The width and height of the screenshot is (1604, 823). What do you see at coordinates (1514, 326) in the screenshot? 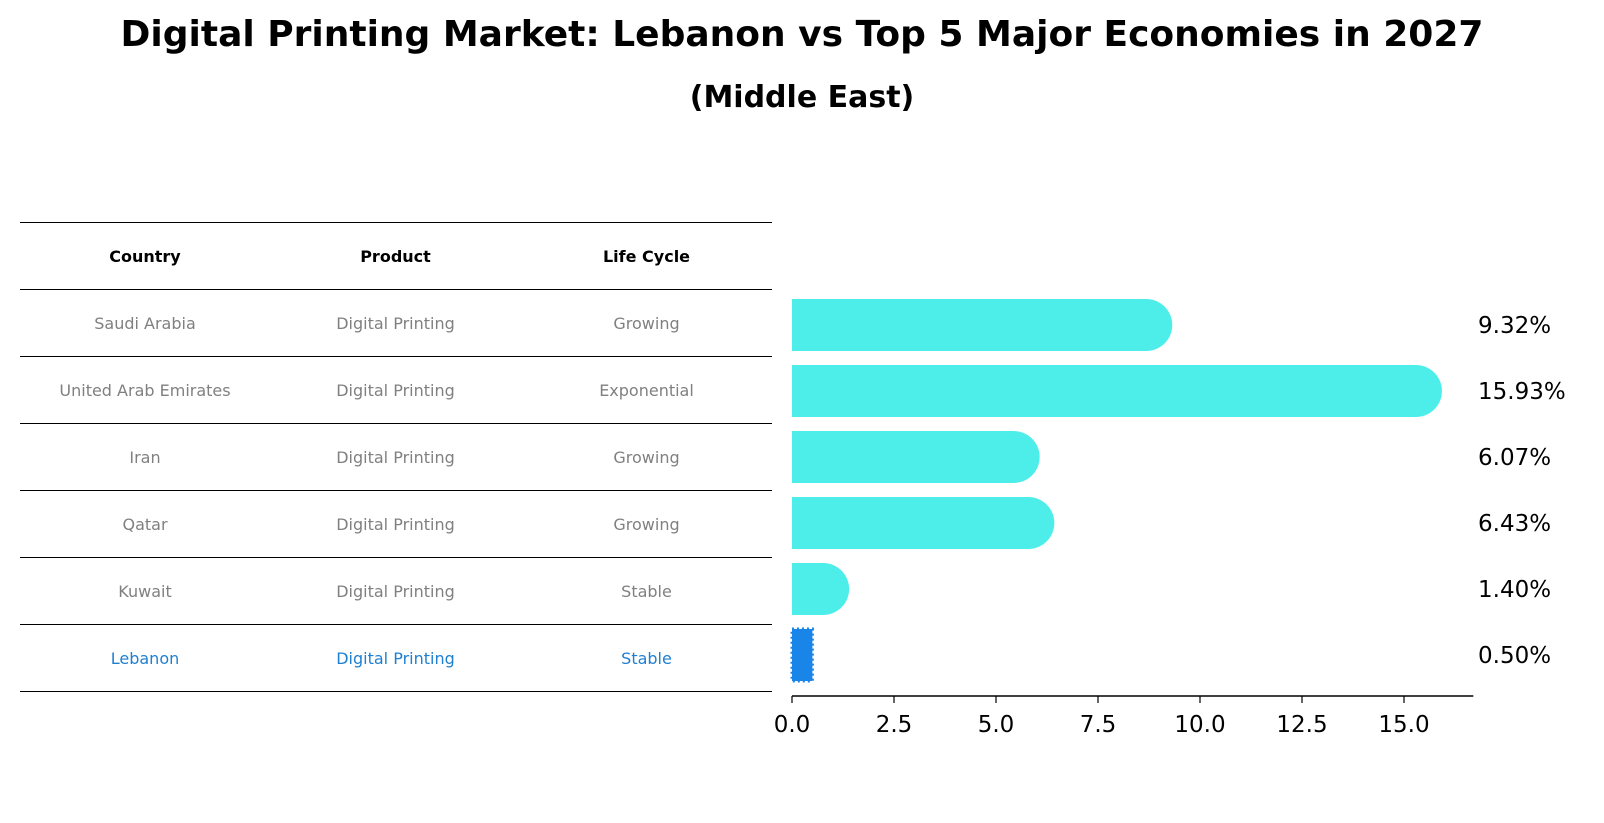
I see `value-label: 9.32%` at bounding box center [1514, 326].